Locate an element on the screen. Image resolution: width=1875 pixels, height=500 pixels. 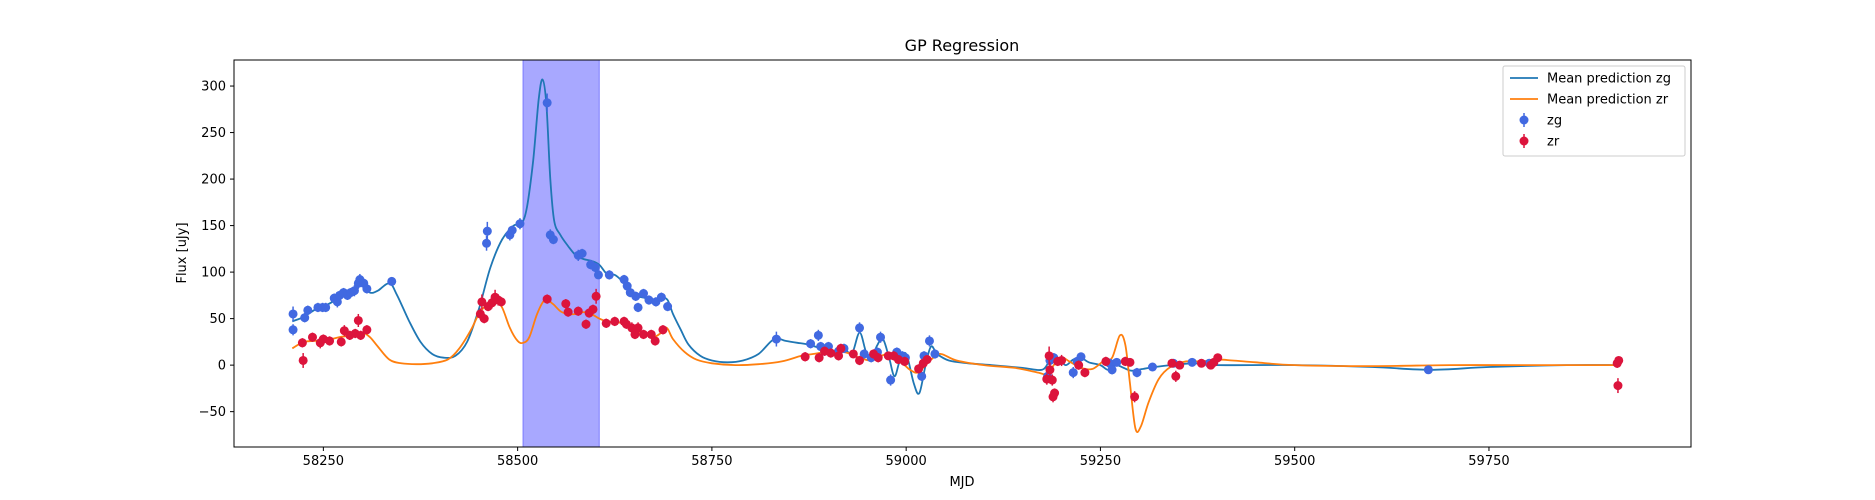
x-tick-label: 59000 is located at coordinates (905, 461).